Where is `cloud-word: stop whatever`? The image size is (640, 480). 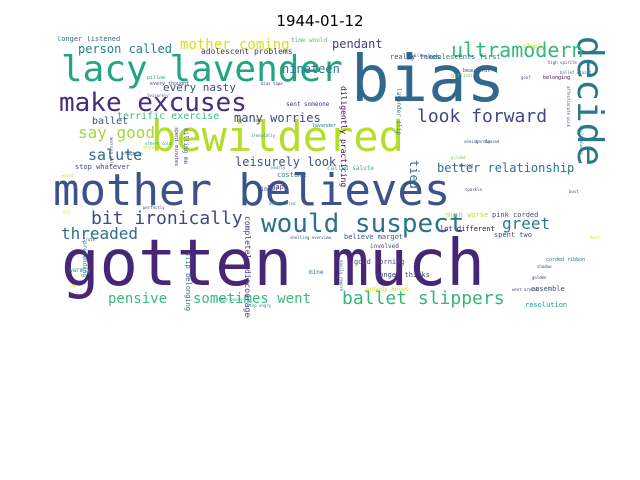
cloud-word: stop whatever is located at coordinates (102, 167).